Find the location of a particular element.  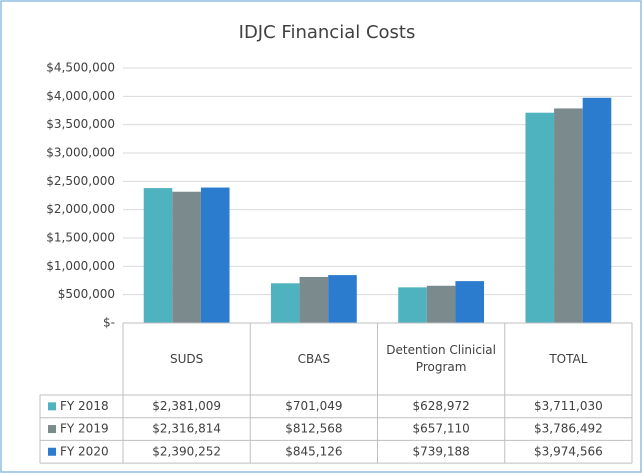

y-tick-label: $1,000,000 is located at coordinates (80, 266).